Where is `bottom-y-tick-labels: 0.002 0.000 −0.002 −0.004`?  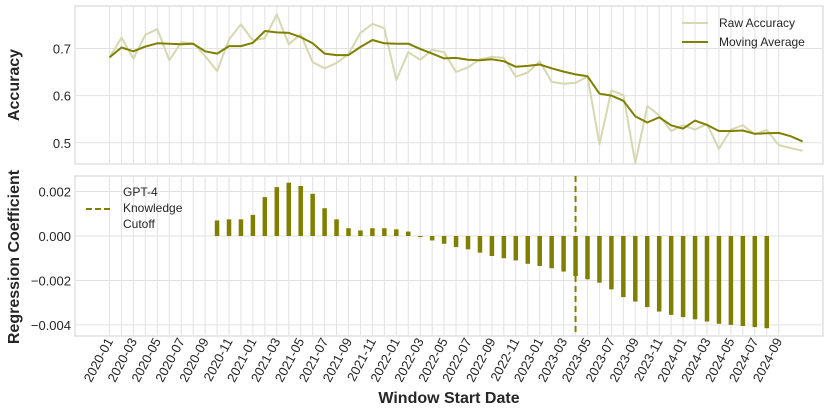 bottom-y-tick-labels: 0.002 0.000 −0.002 −0.004 is located at coordinates (51, 259).